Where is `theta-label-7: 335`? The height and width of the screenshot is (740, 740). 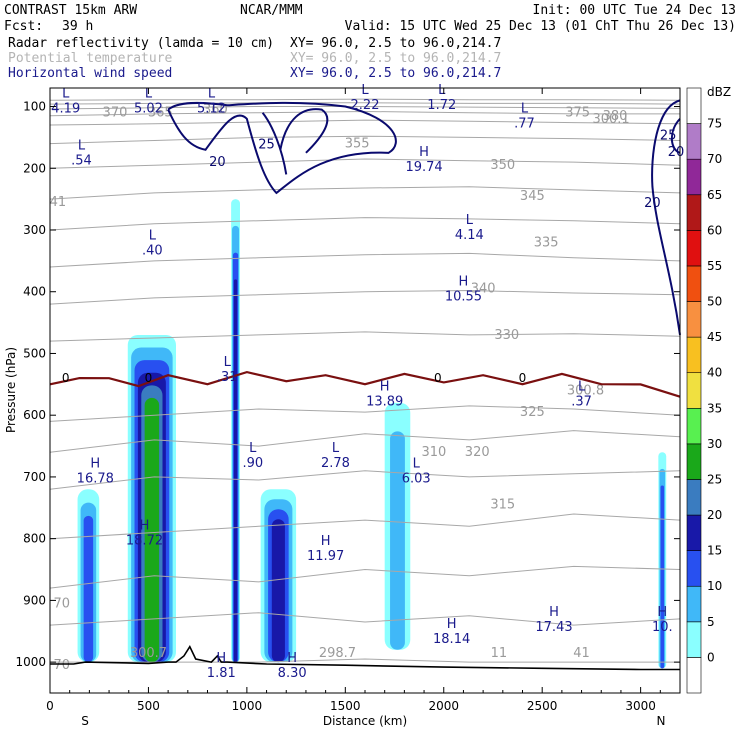 theta-label-7: 335 is located at coordinates (546, 242).